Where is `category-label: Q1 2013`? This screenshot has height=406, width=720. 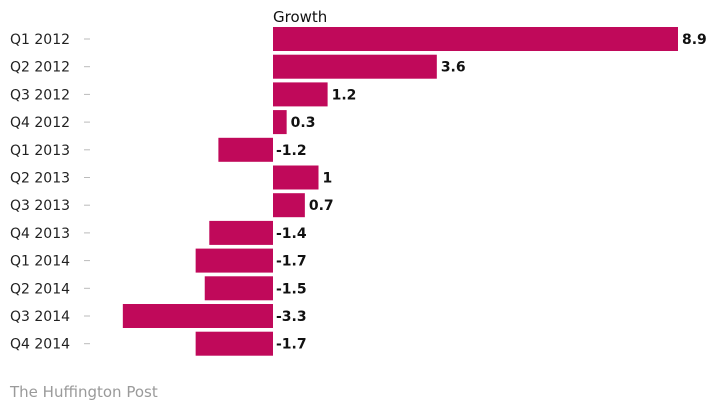 category-label: Q1 2013 is located at coordinates (40, 151).